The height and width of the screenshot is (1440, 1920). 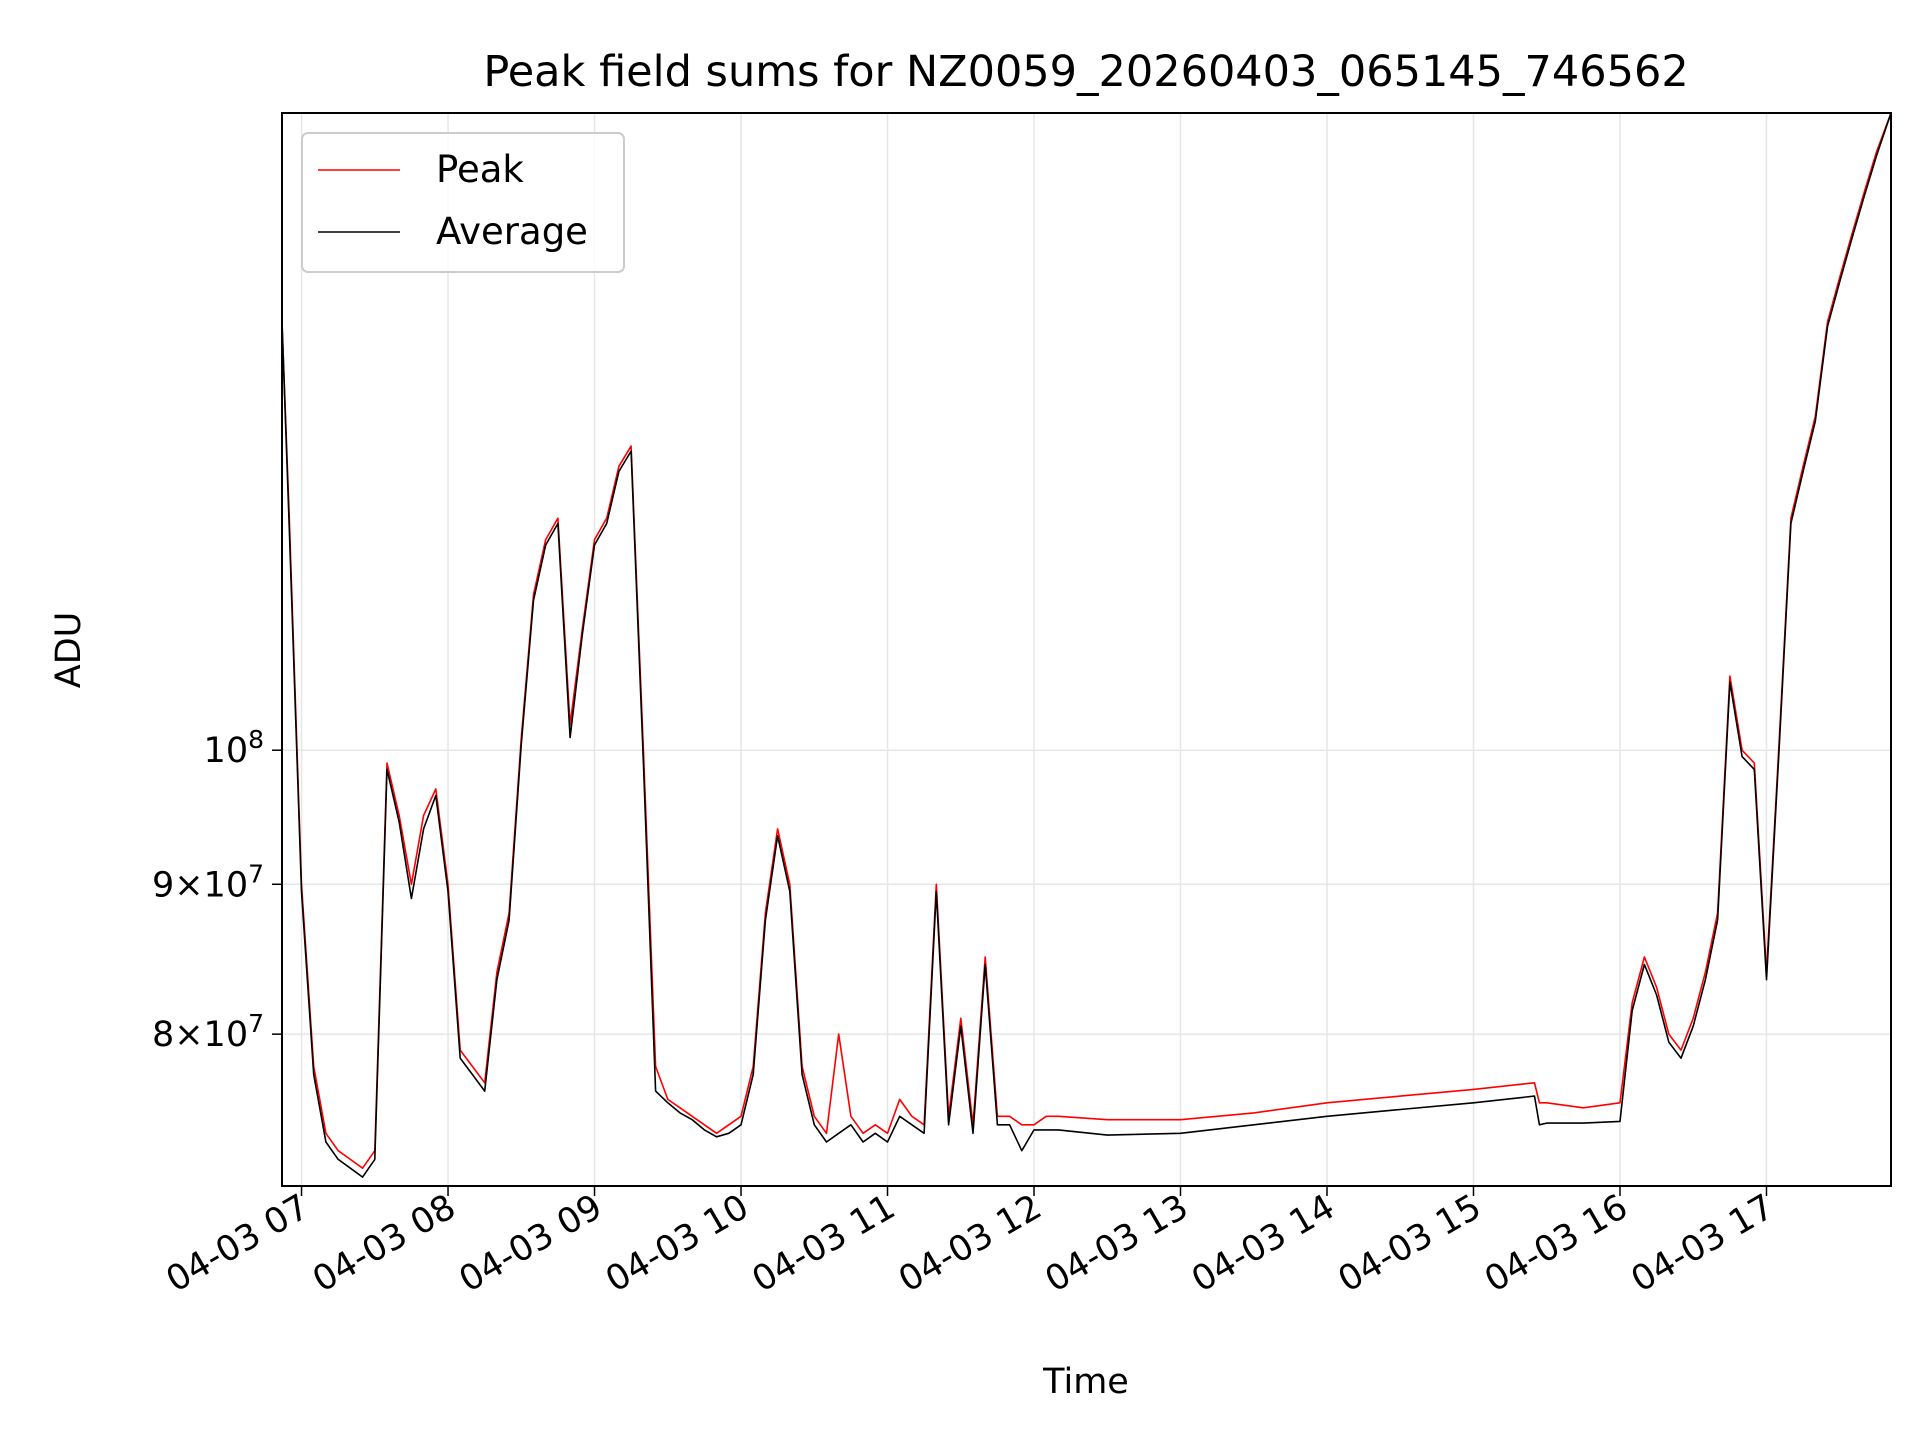 I want to click on legend: Peak Average, so click(x=463, y=202).